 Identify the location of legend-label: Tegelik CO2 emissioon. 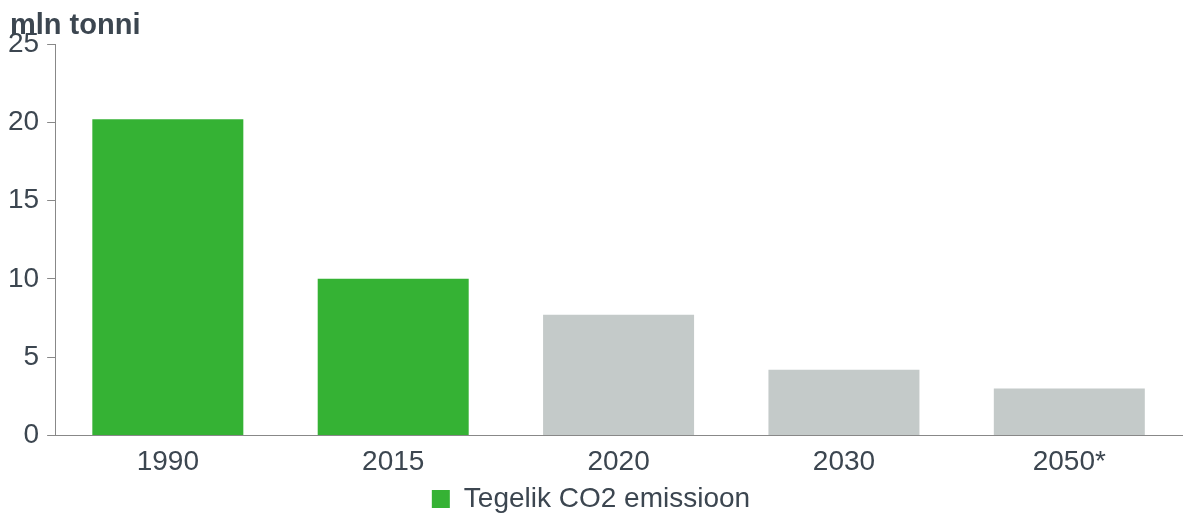
(607, 497).